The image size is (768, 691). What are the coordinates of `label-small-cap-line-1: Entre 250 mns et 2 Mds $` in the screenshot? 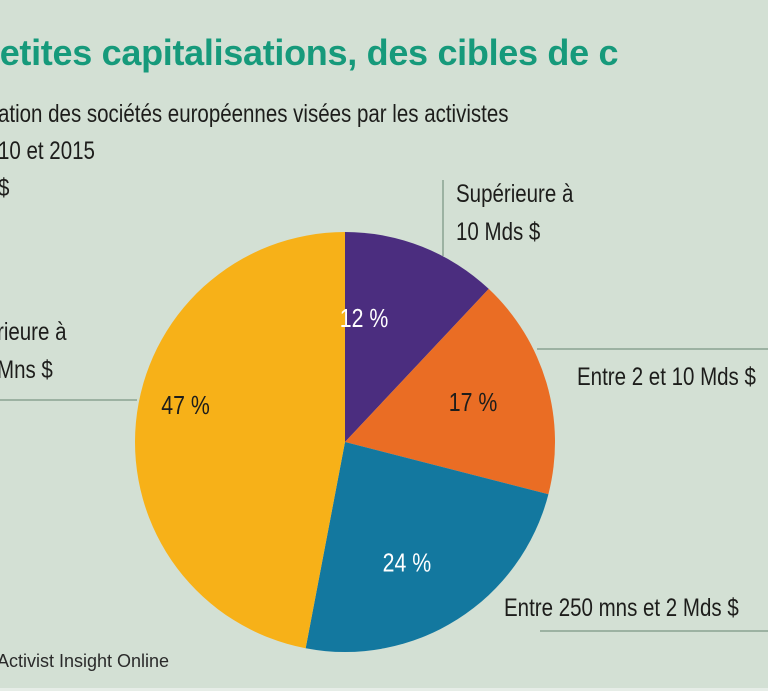 It's located at (621, 608).